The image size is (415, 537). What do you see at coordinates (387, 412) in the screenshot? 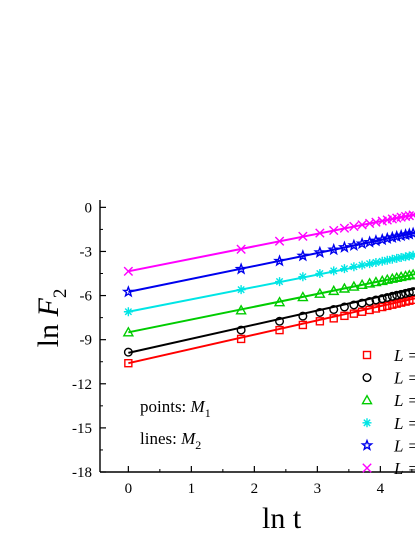
I see `legend: L = L = L = L = L = L =` at bounding box center [387, 412].